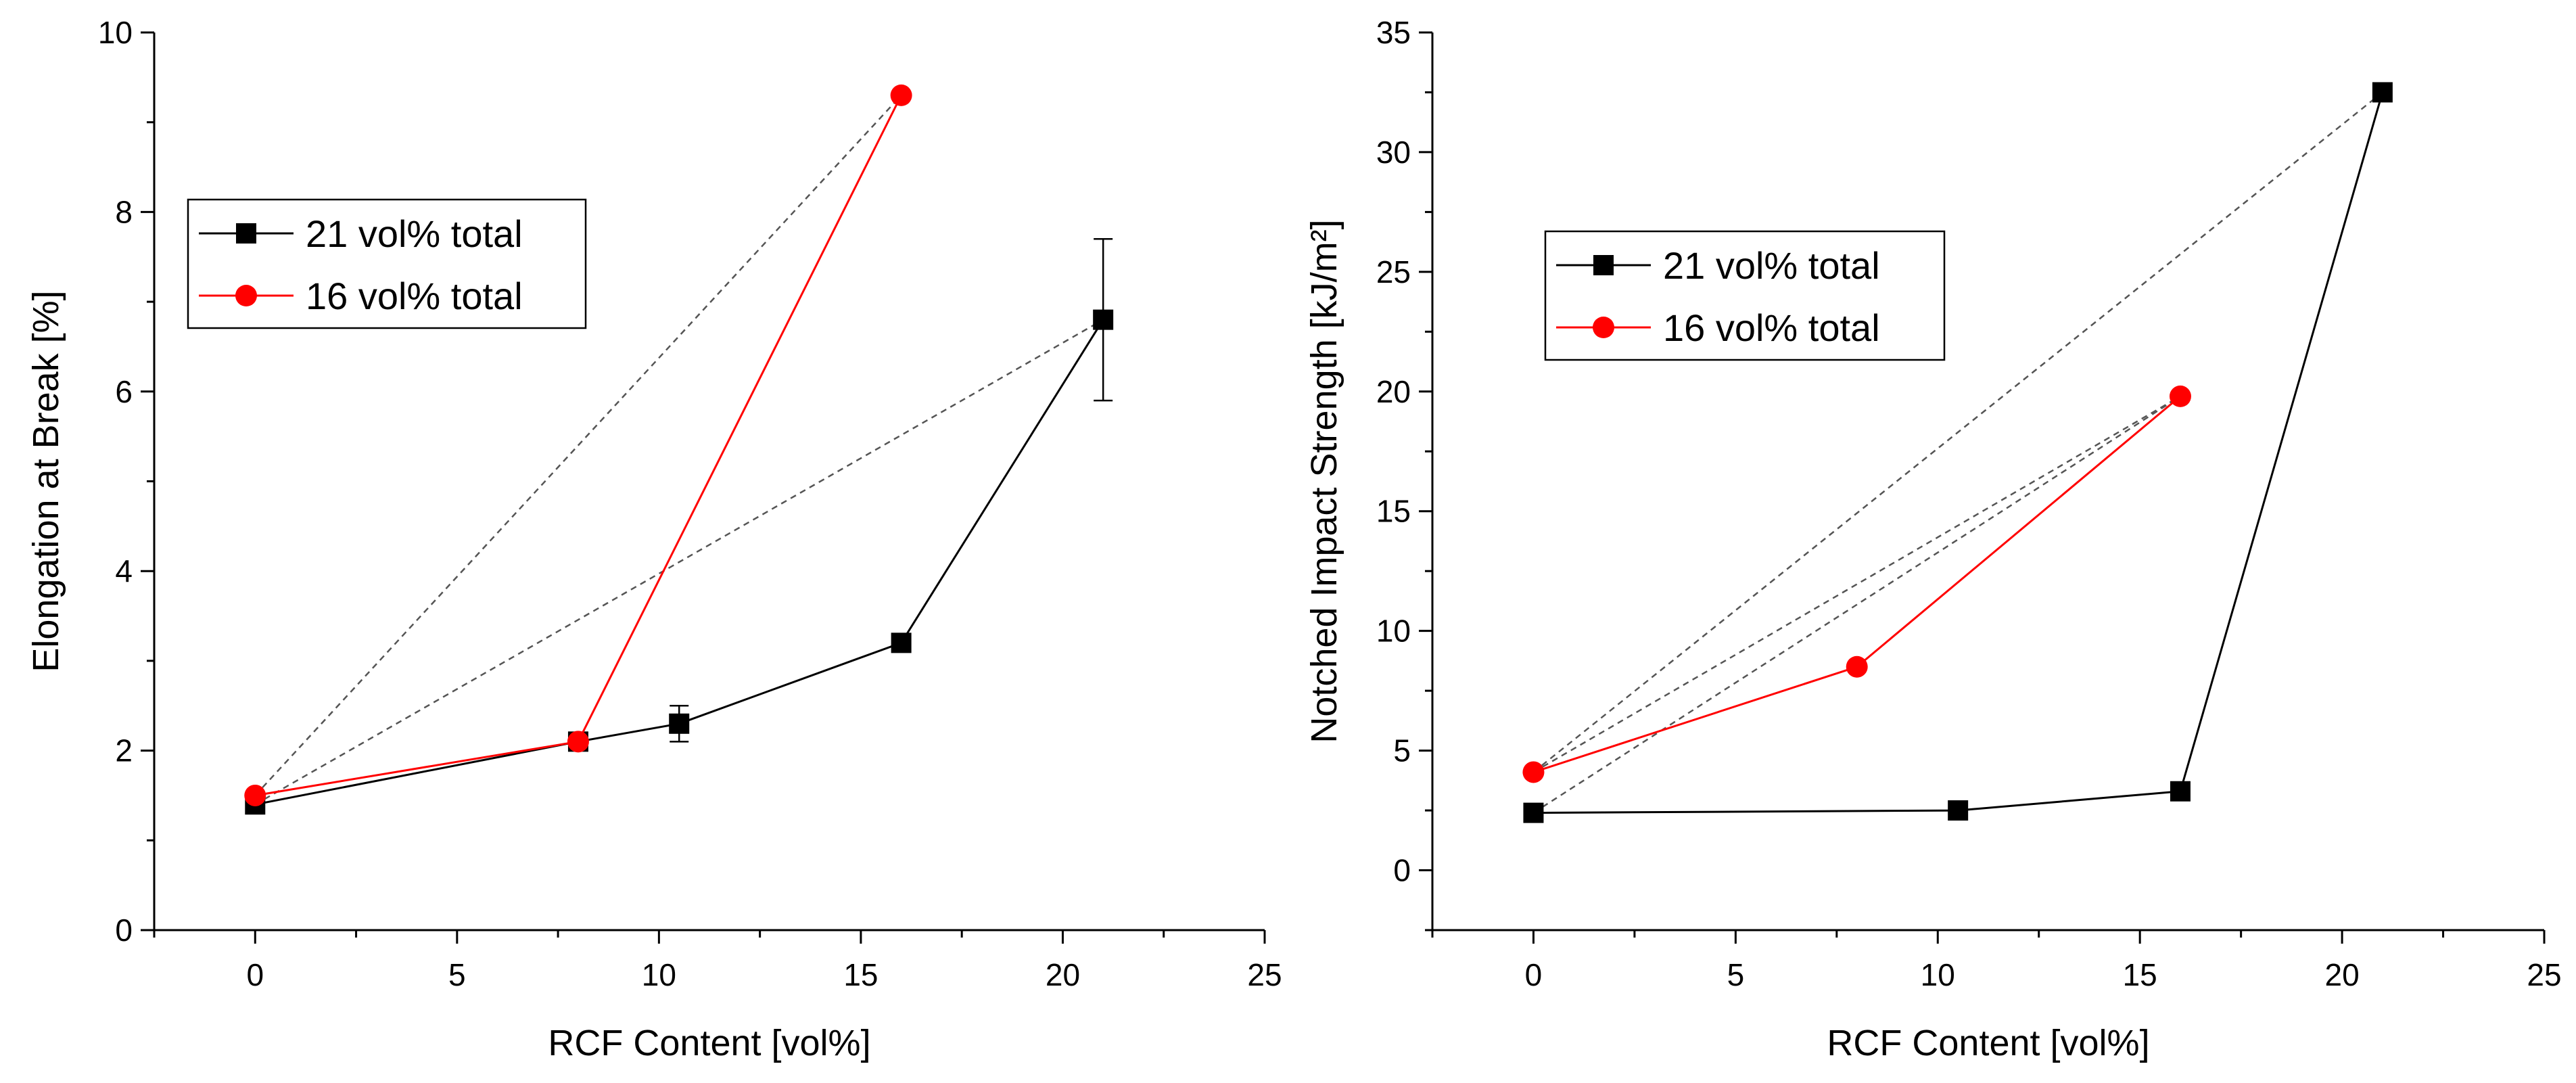 The width and height of the screenshot is (2576, 1083). Describe the element at coordinates (1324, 481) in the screenshot. I see `y-axis-title: Notched Impact Strength [kJ/m²]` at that location.